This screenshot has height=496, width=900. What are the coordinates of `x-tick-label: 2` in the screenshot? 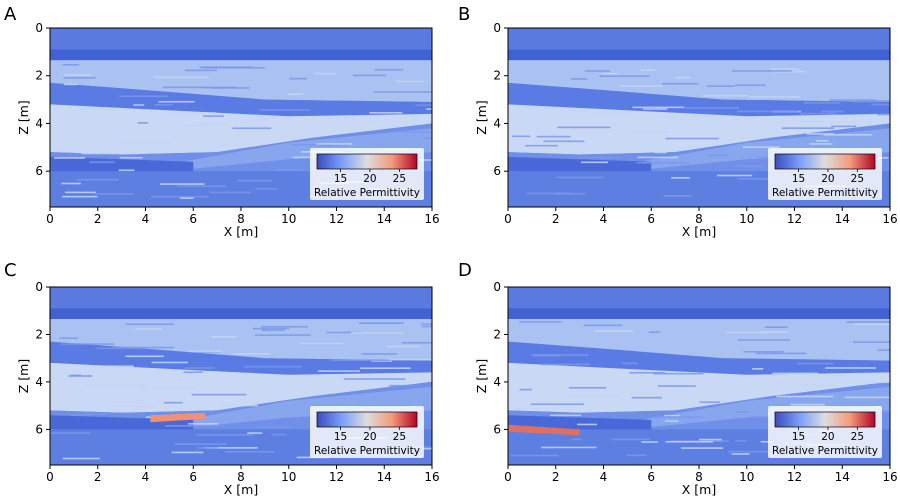 It's located at (98, 477).